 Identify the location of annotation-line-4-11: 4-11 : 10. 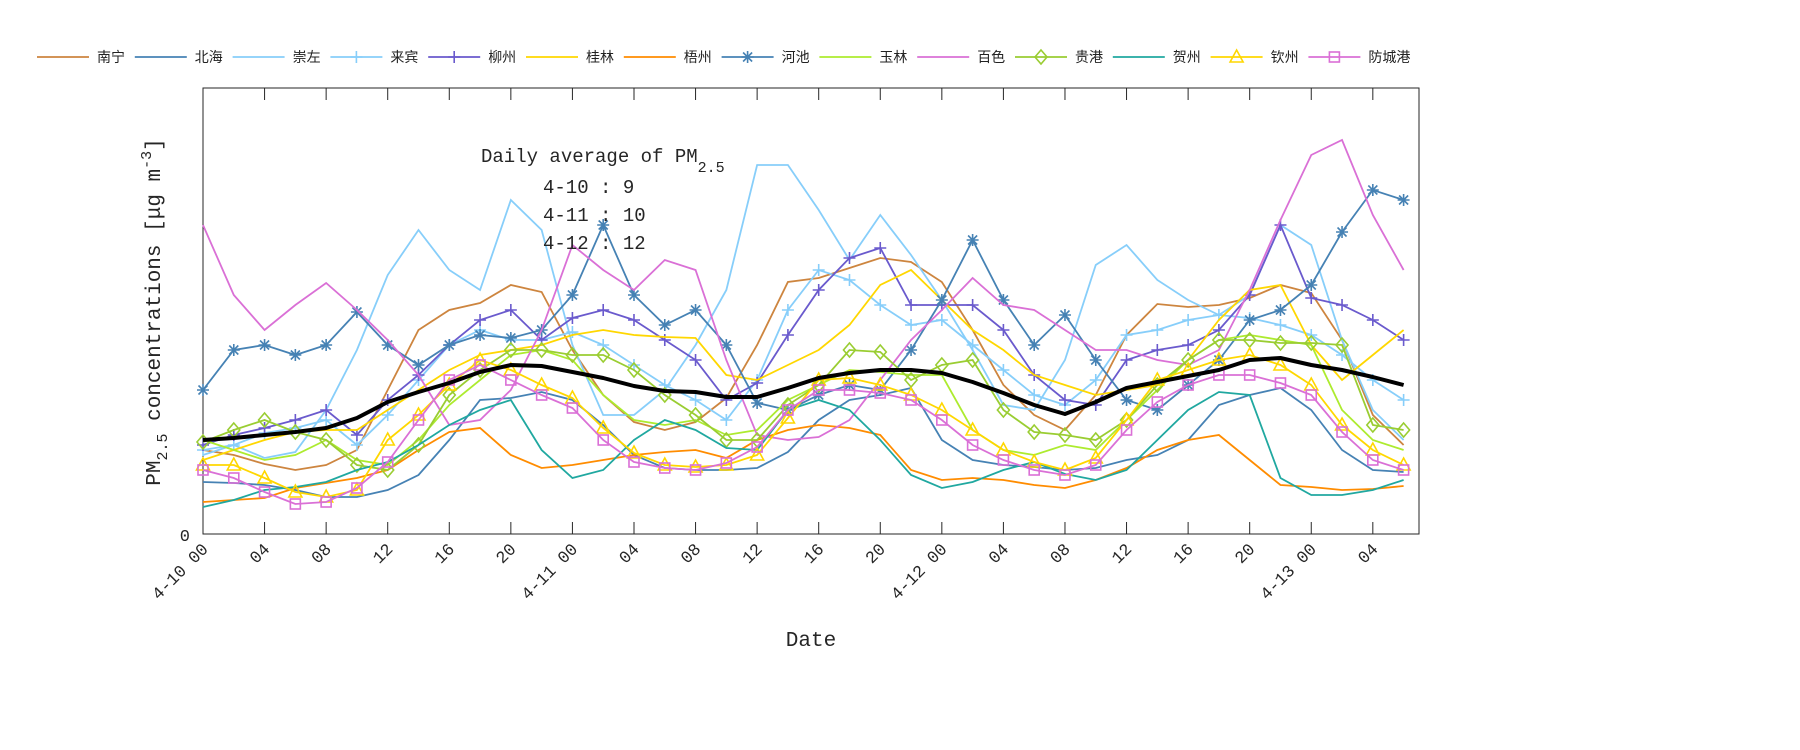
(594, 216).